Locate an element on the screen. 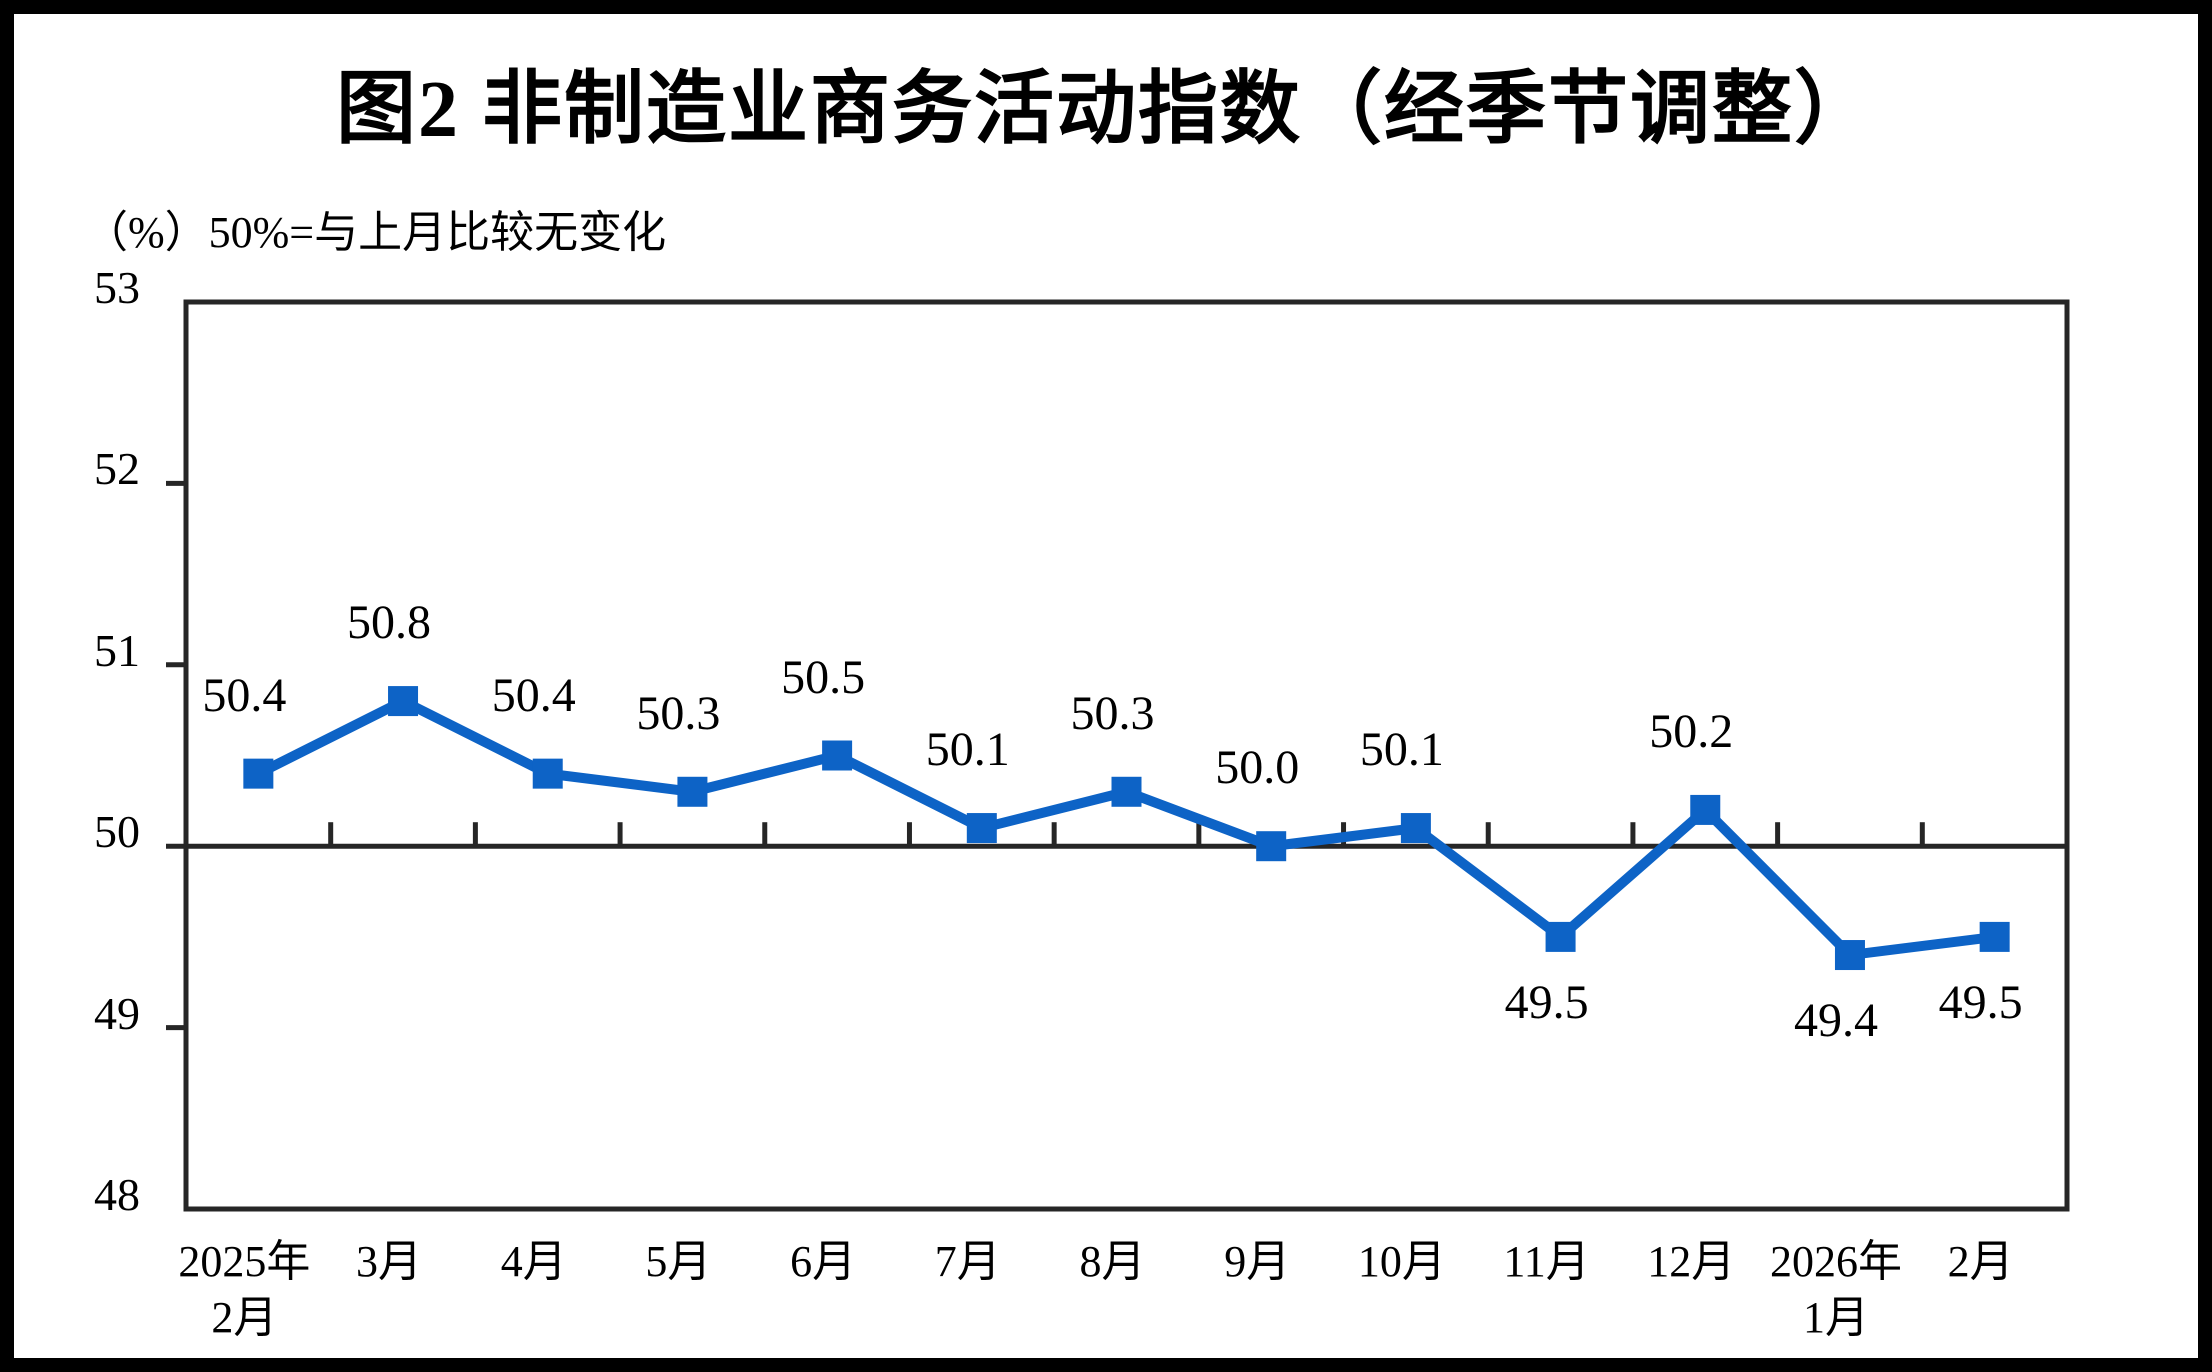 The width and height of the screenshot is (2212, 1372). data-point-label: 50.0 is located at coordinates (1257, 768).